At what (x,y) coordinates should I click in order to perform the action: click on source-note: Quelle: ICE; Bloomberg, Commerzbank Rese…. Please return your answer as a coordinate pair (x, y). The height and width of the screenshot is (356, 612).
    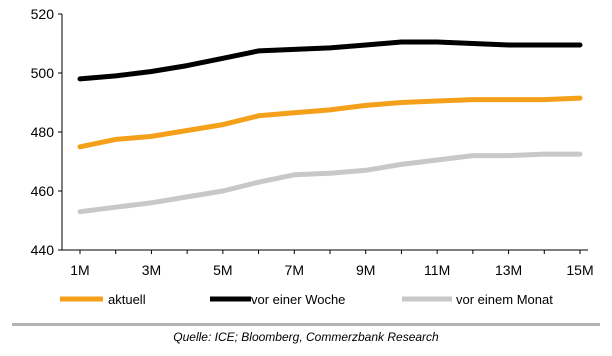
    Looking at the image, I should click on (306, 337).